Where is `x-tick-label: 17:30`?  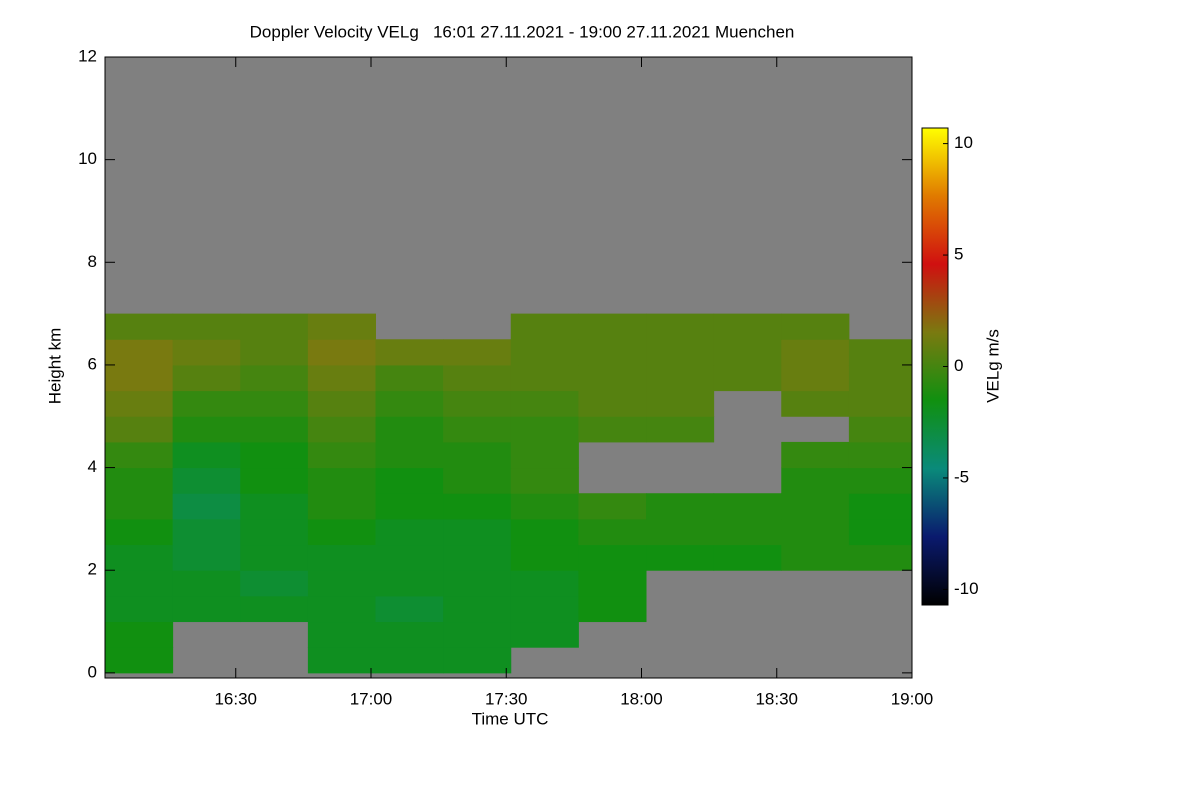 x-tick-label: 17:30 is located at coordinates (506, 698).